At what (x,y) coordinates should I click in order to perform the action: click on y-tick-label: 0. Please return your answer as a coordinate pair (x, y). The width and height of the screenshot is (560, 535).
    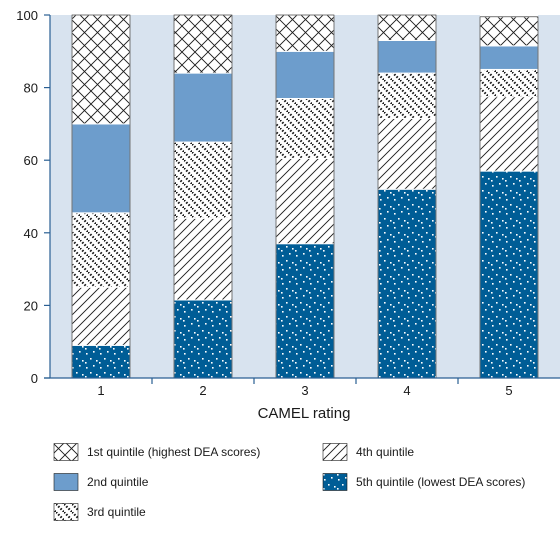
    Looking at the image, I should click on (34, 378).